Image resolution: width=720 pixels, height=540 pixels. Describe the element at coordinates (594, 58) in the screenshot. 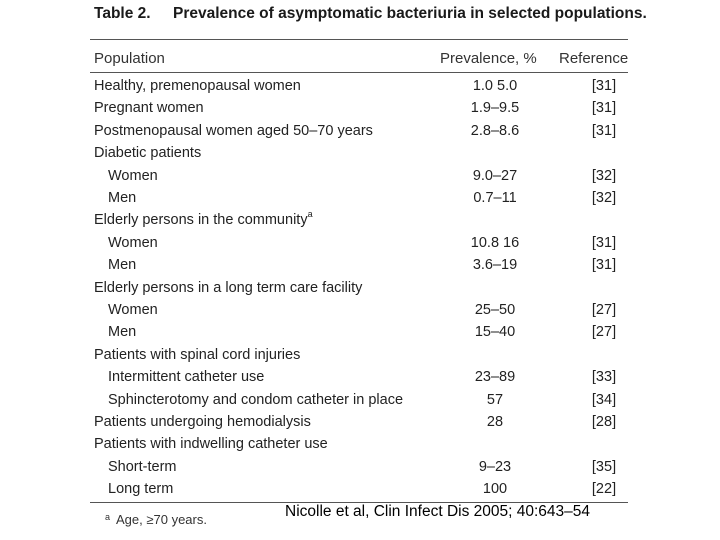

I see `header-reference: Reference` at that location.